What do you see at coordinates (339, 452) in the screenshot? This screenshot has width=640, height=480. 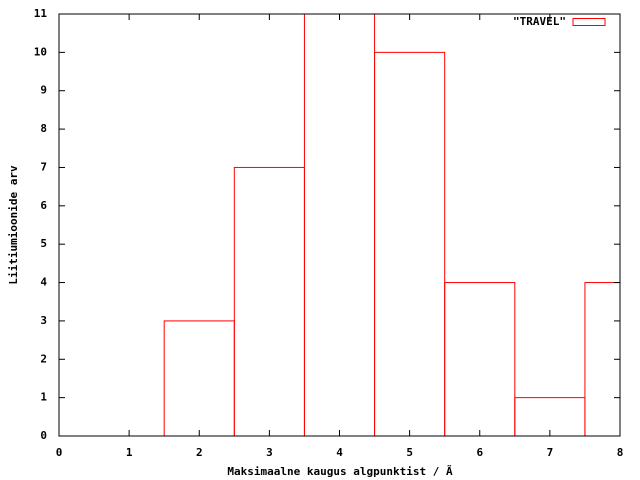 I see `x-tick-label: 4` at bounding box center [339, 452].